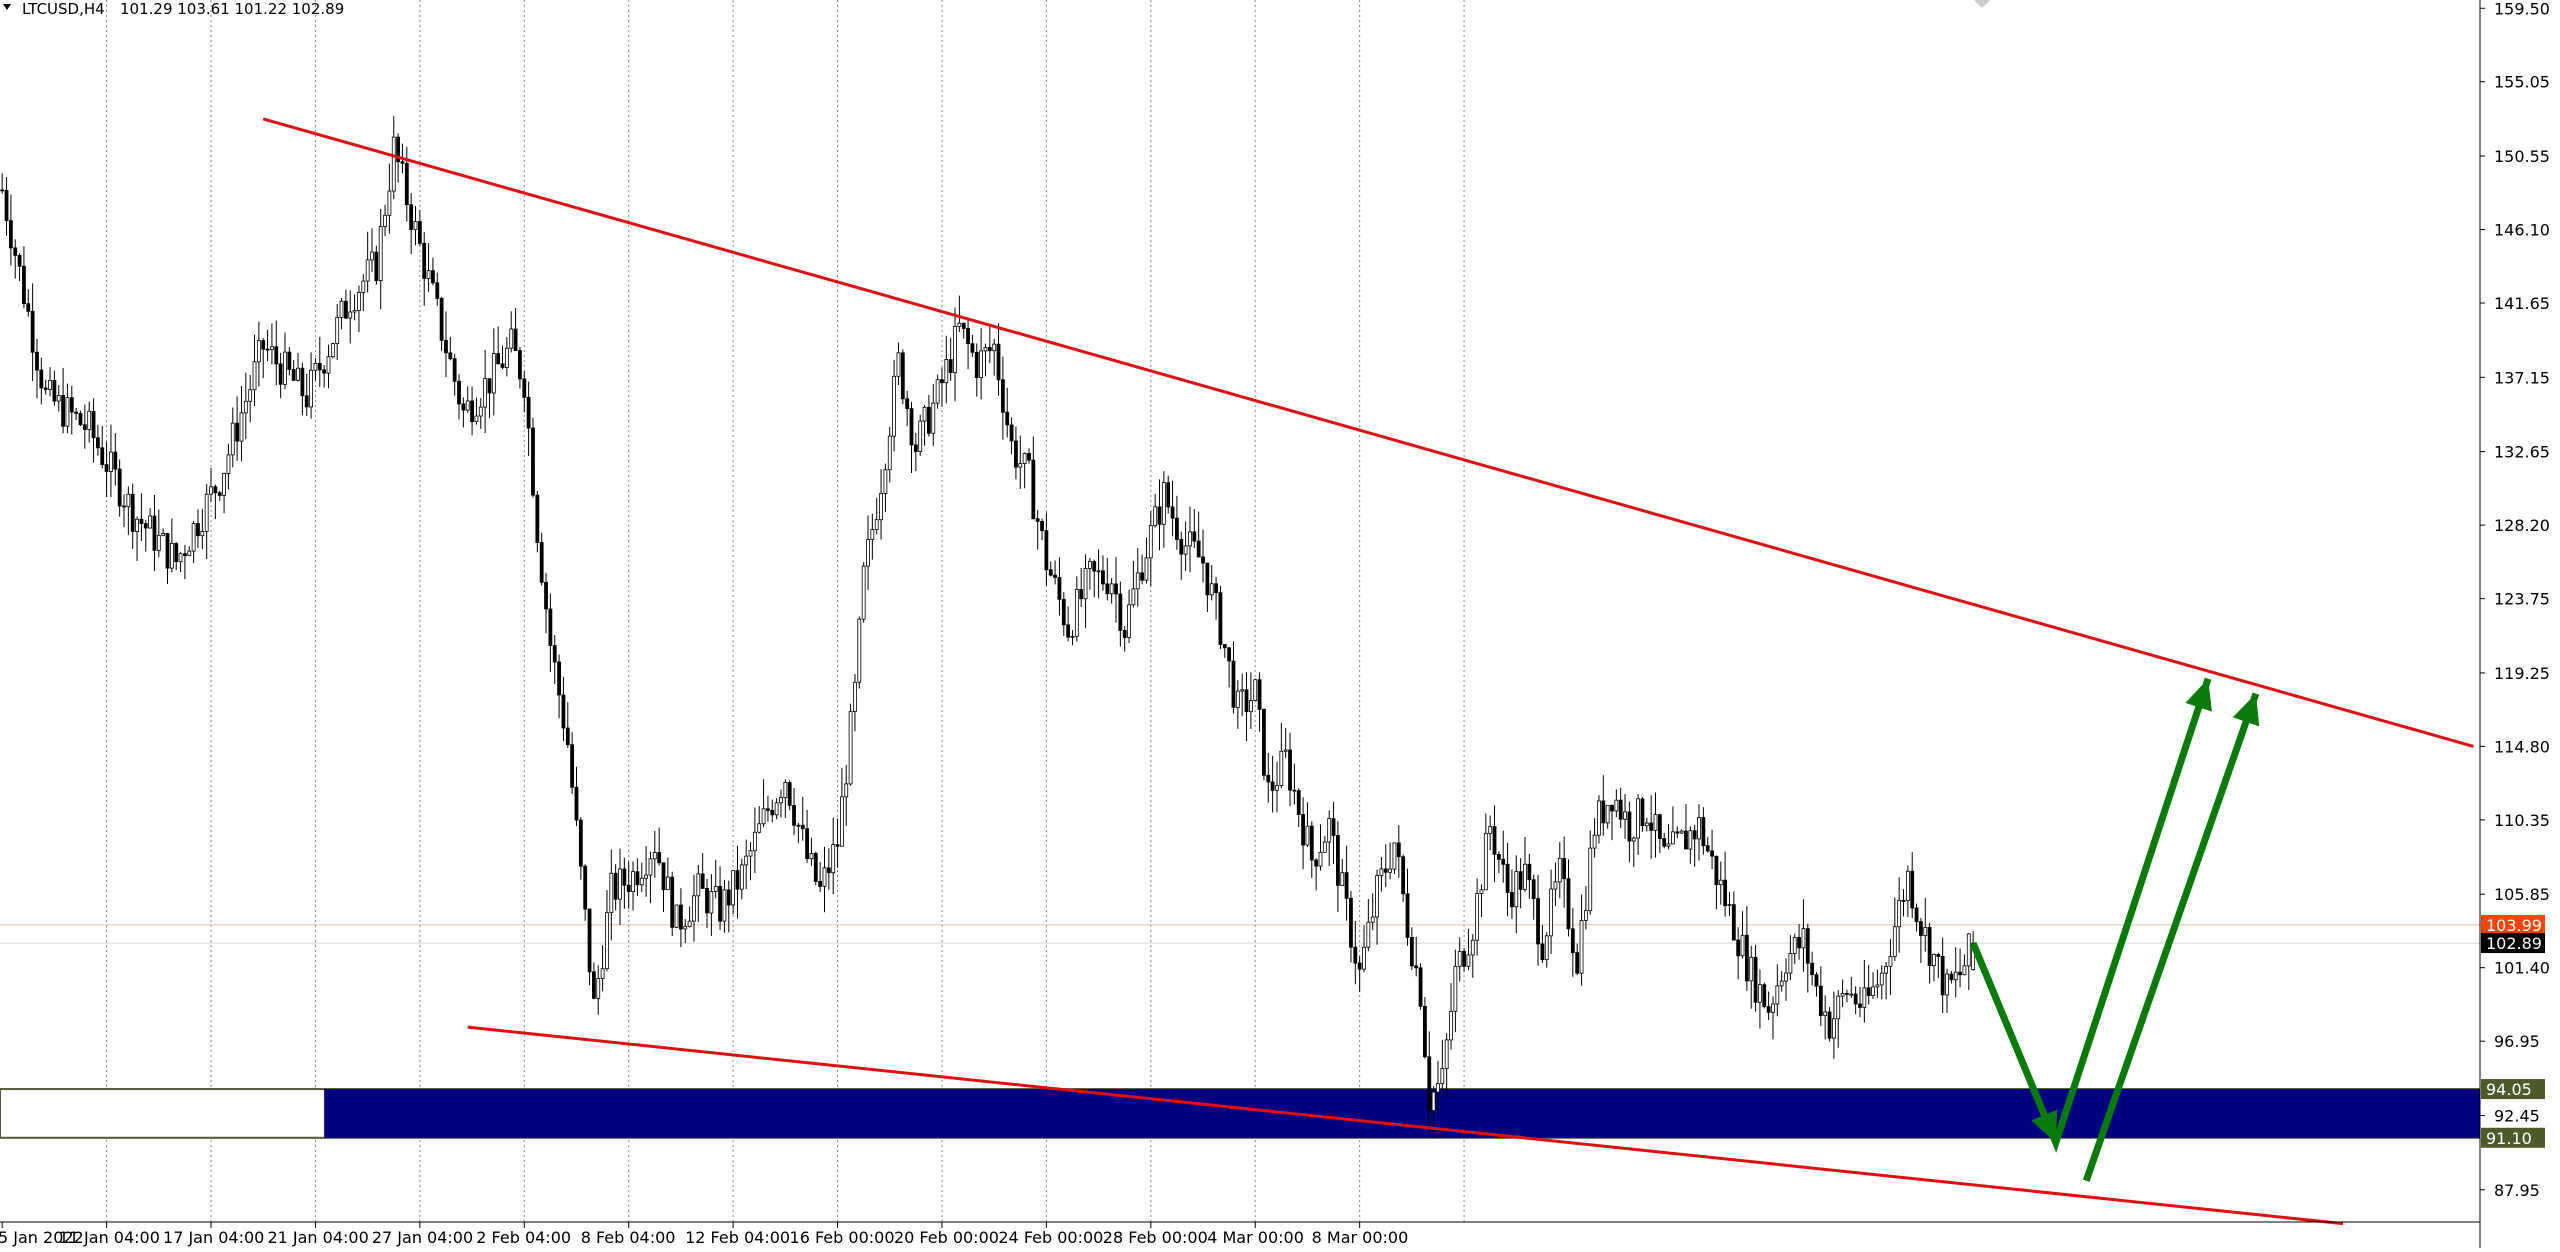 Image resolution: width=2560 pixels, height=1252 pixels. What do you see at coordinates (996, 9) in the screenshot?
I see `chart-header: LTCUSD,H4 101.29 103.61 101.22 102.89` at bounding box center [996, 9].